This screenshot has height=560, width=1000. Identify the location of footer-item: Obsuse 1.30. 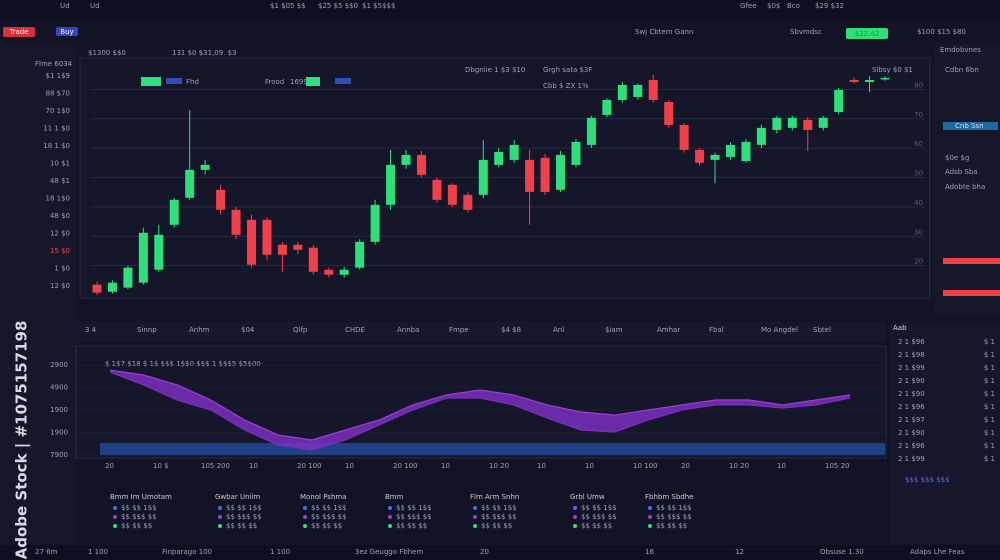
(842, 552).